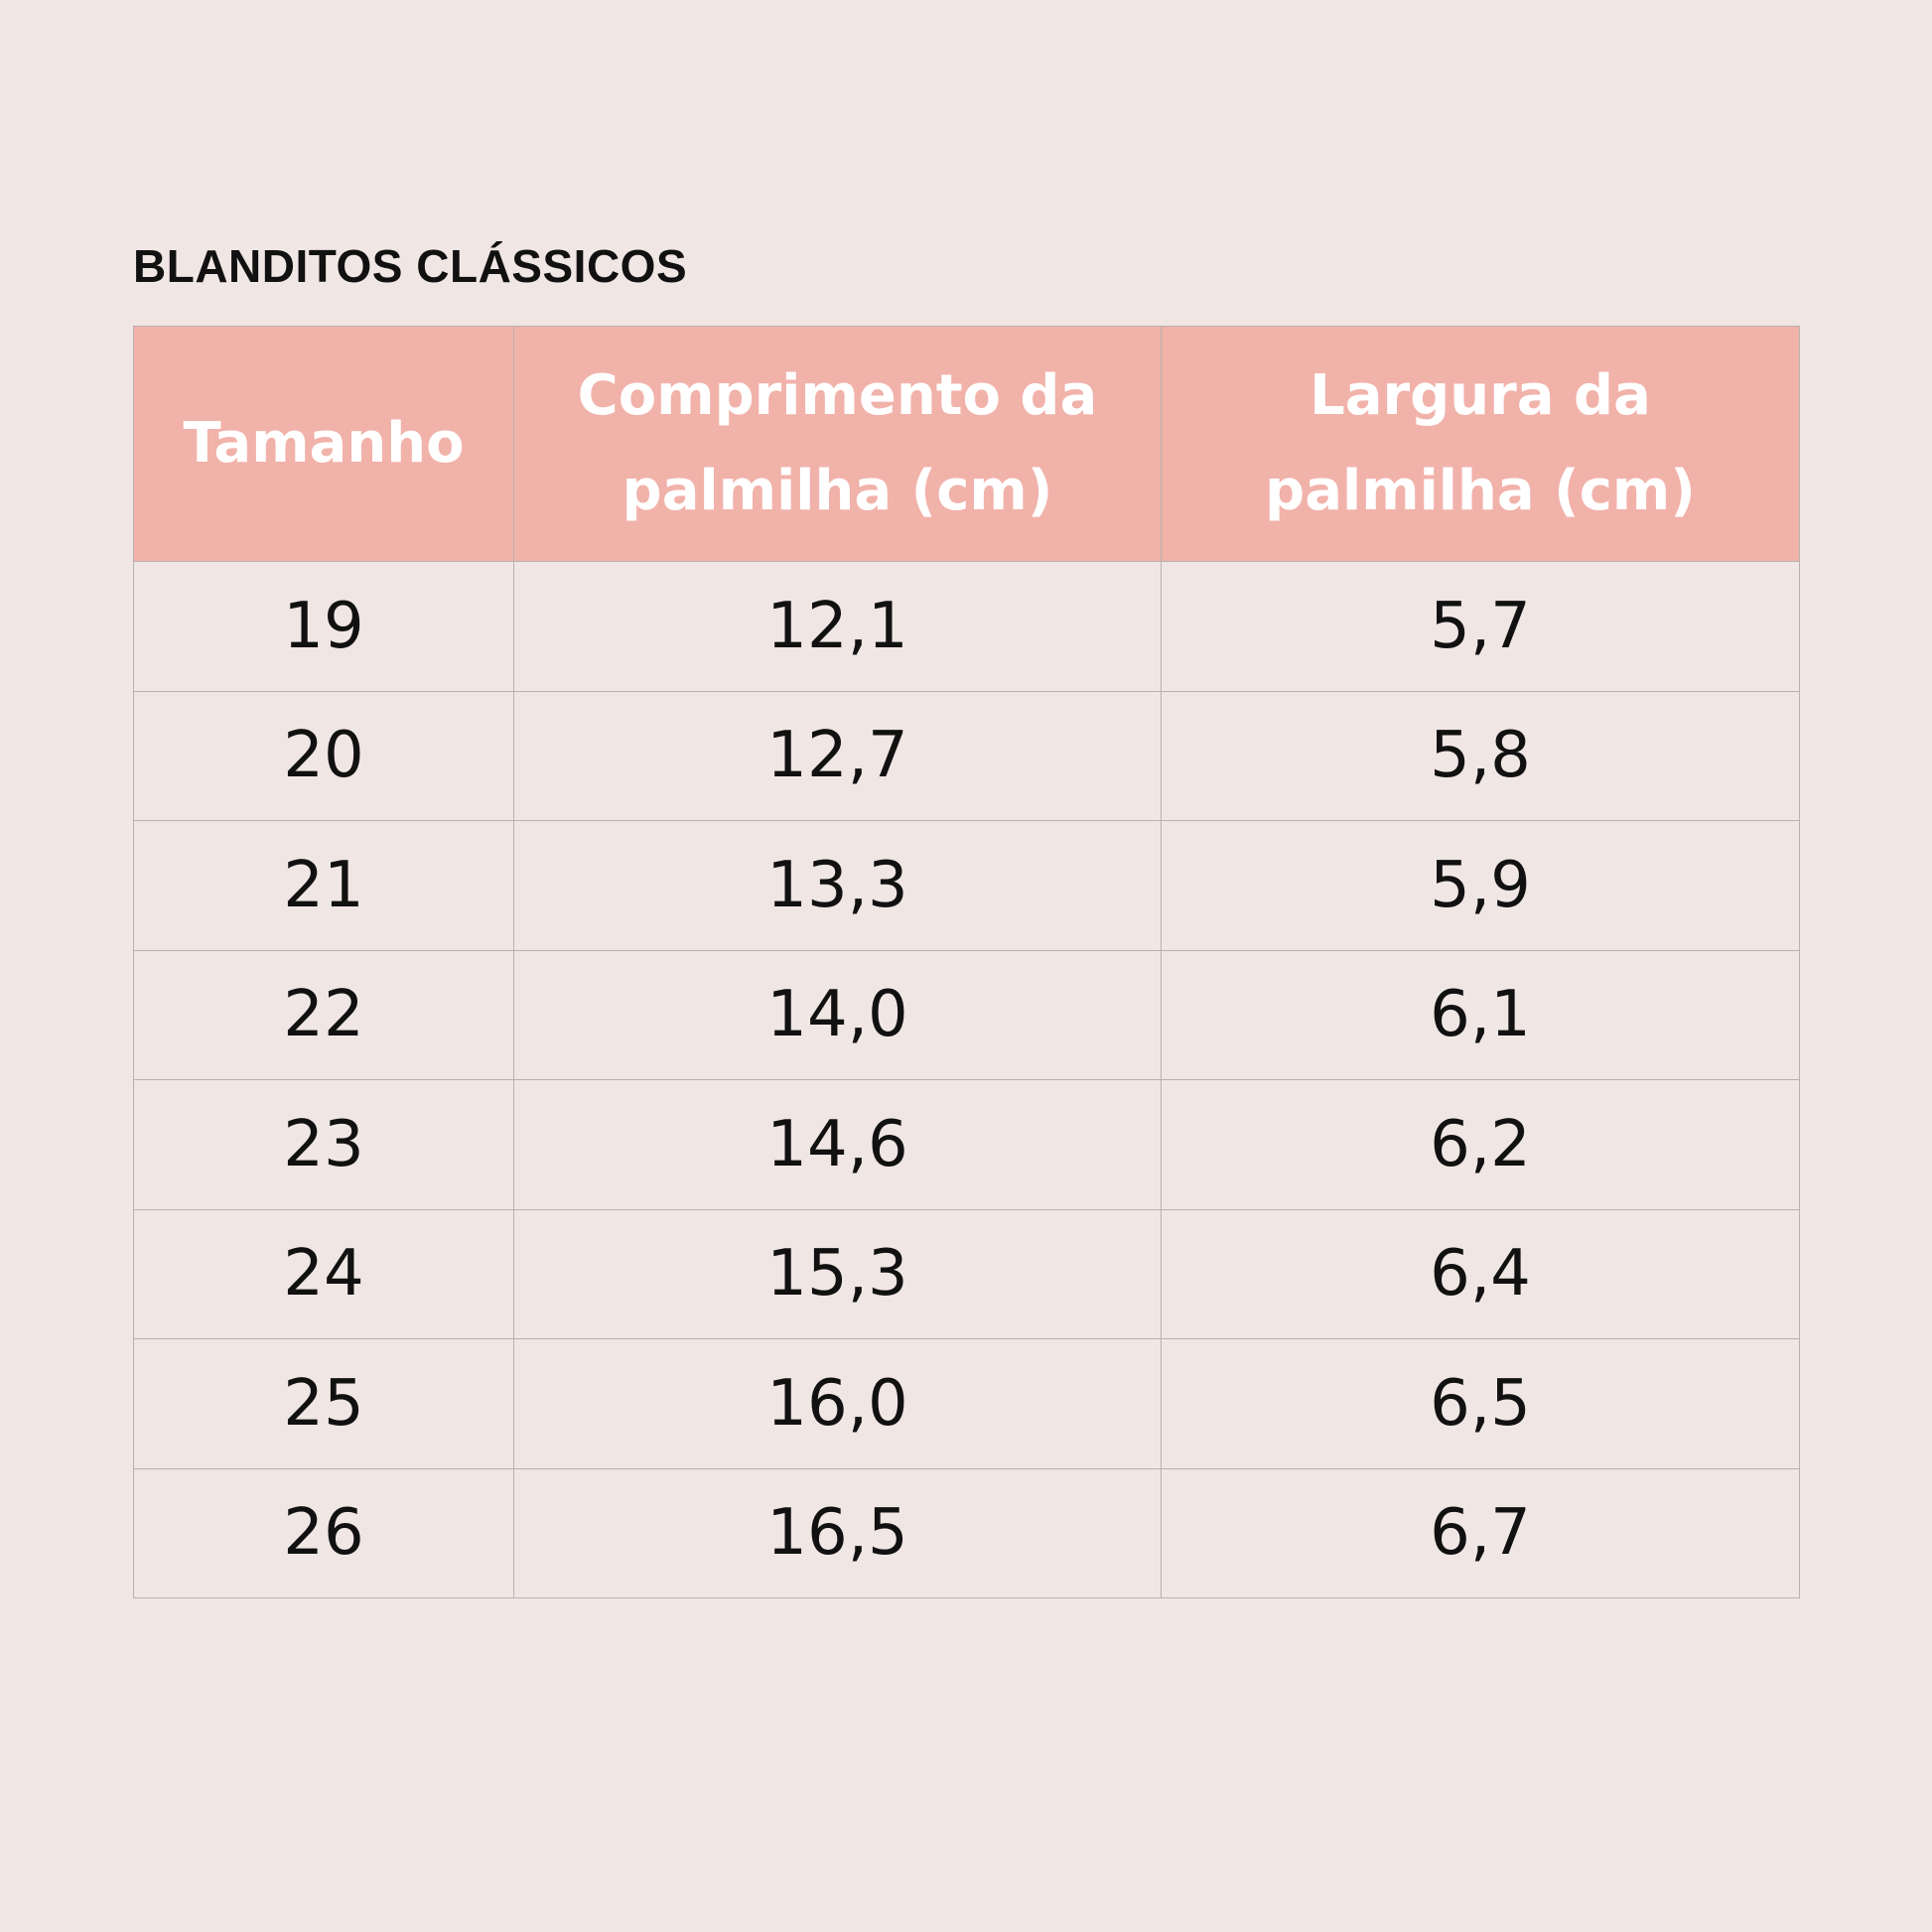 The width and height of the screenshot is (1932, 1932). I want to click on cell-width: 5,9, so click(1480, 886).